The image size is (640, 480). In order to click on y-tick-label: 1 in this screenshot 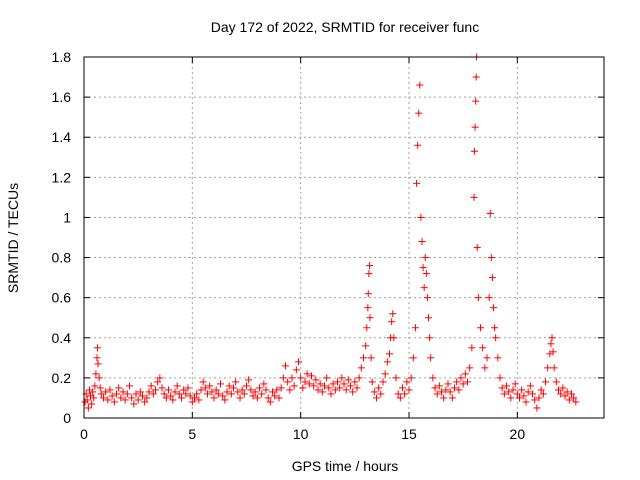, I will do `click(67, 217)`.